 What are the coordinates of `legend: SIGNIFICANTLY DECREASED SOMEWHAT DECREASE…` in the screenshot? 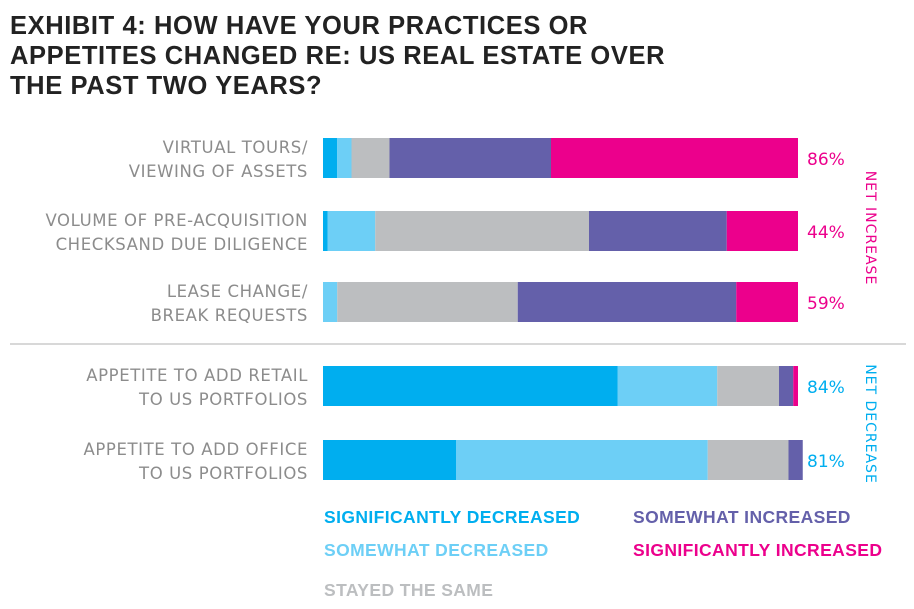 It's located at (603, 553).